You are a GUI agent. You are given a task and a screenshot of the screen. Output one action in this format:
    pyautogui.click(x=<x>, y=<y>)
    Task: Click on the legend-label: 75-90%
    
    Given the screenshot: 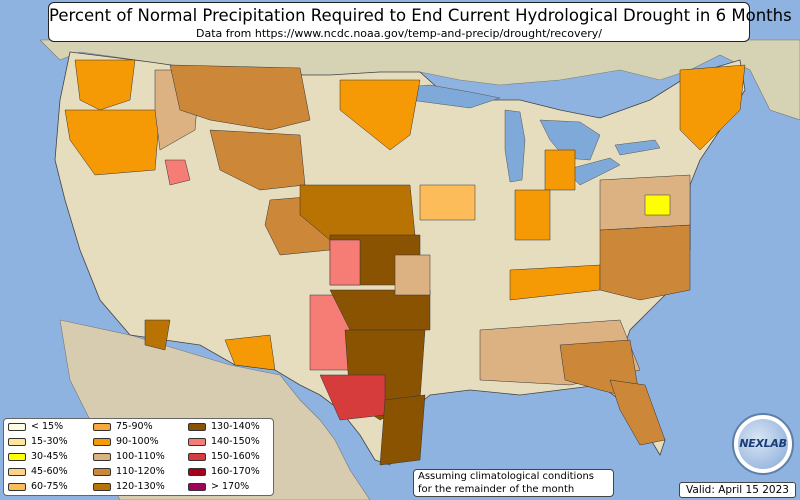 What is the action you would take?
    pyautogui.click(x=134, y=426)
    